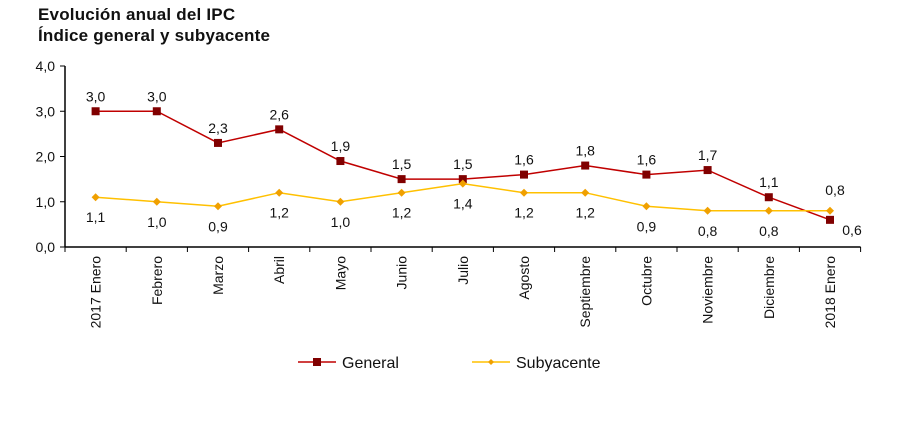 The image size is (900, 432). Describe the element at coordinates (46, 111) in the screenshot. I see `y-tick-label: 3,0` at that location.